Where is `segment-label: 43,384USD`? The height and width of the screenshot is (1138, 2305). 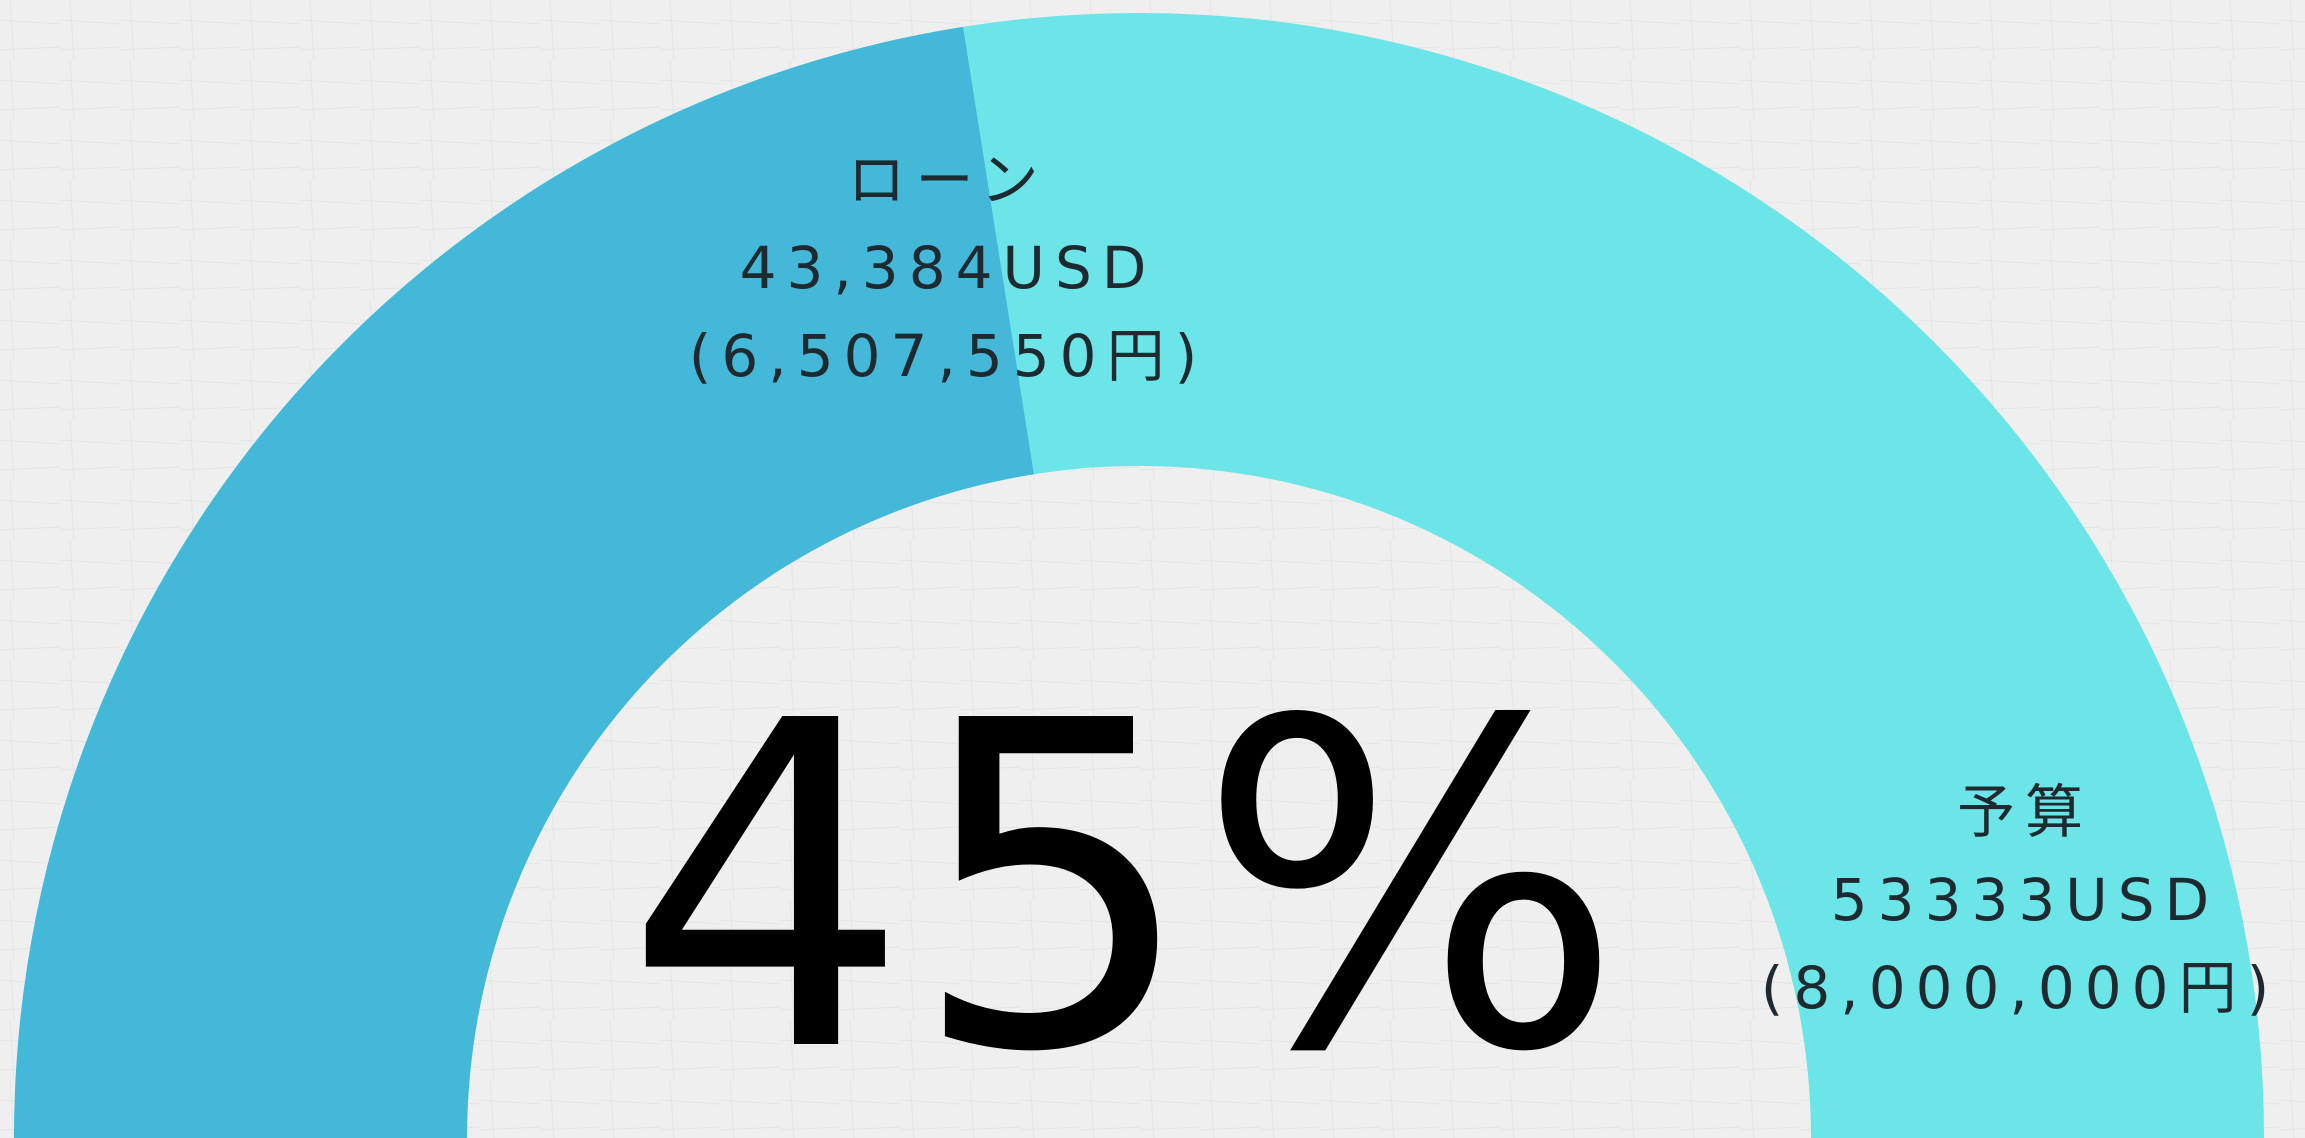 segment-label: 43,384USD is located at coordinates (948, 268).